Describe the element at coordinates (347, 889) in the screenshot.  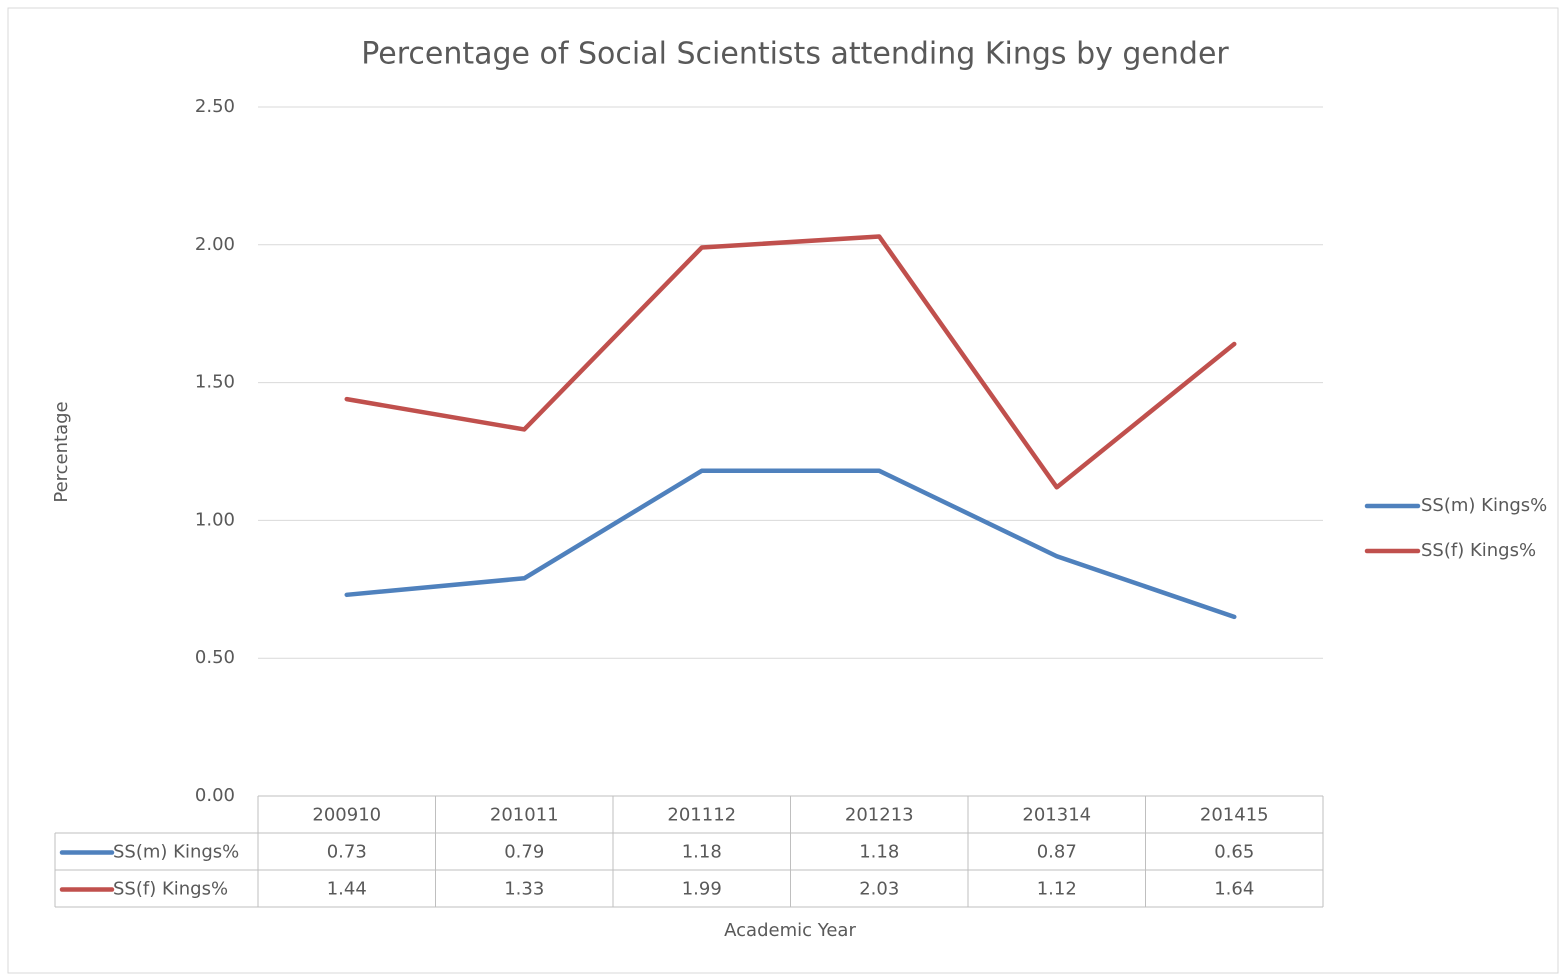
I see `table-value: 1.44` at that location.